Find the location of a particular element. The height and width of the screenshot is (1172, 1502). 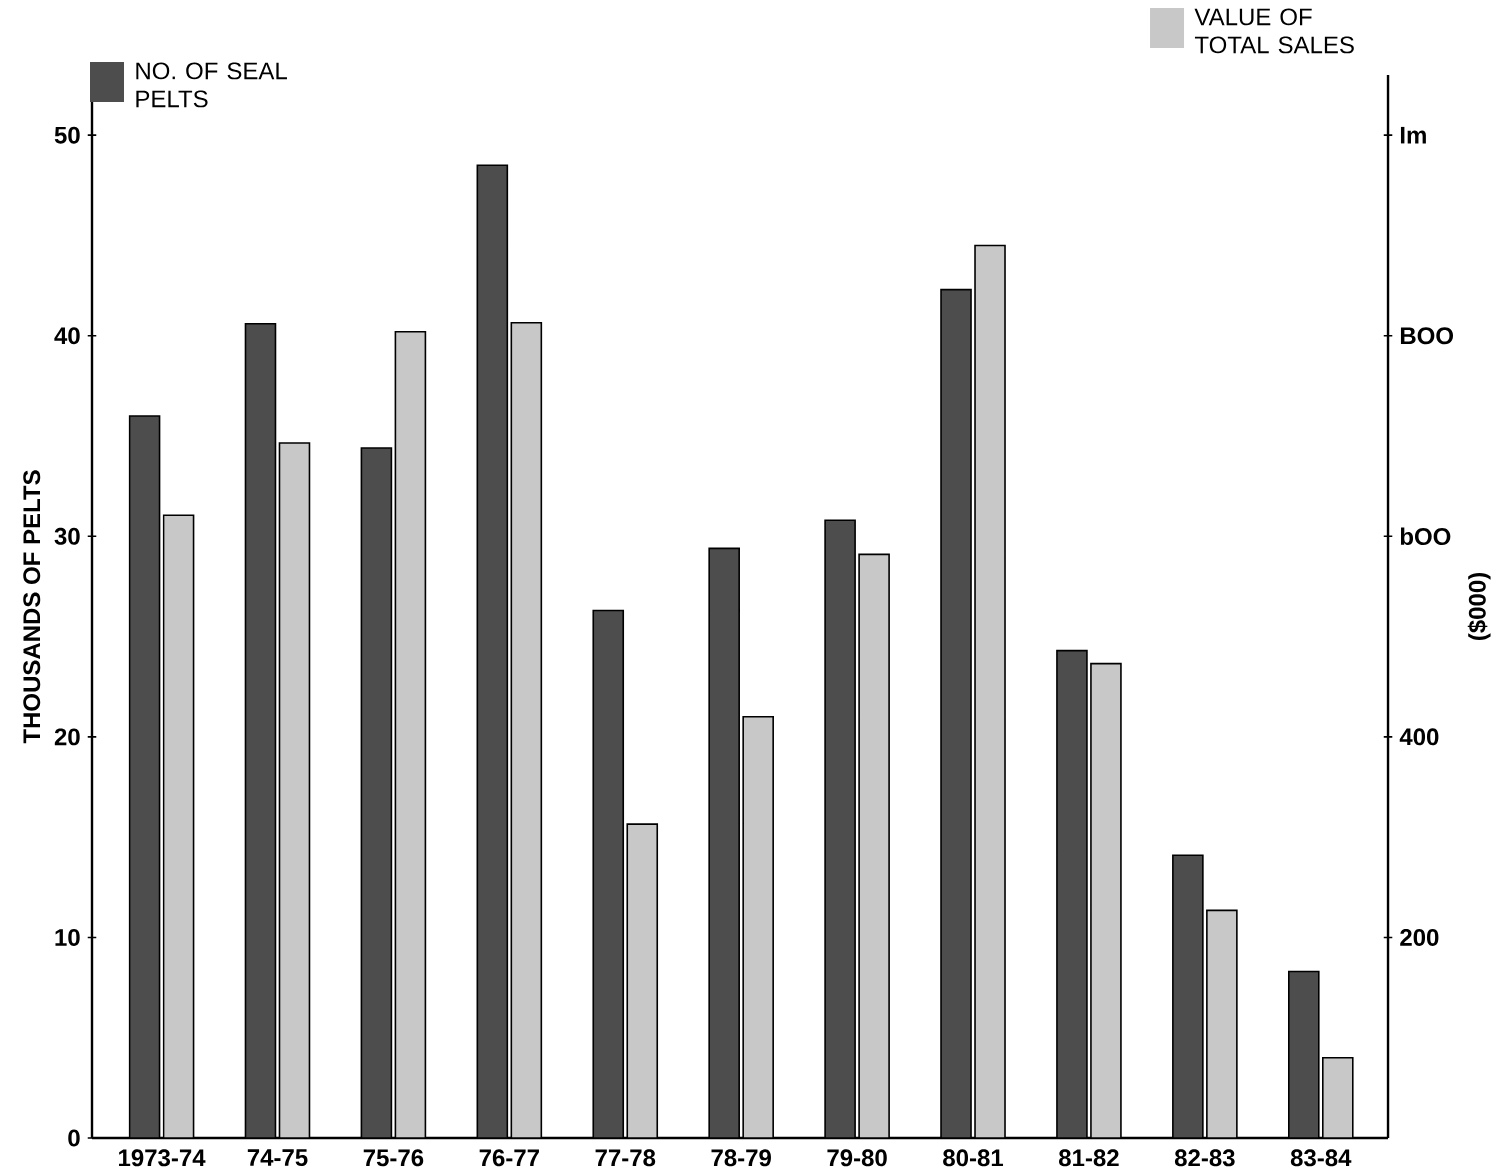

y2-tick-label: Im is located at coordinates (1413, 135).